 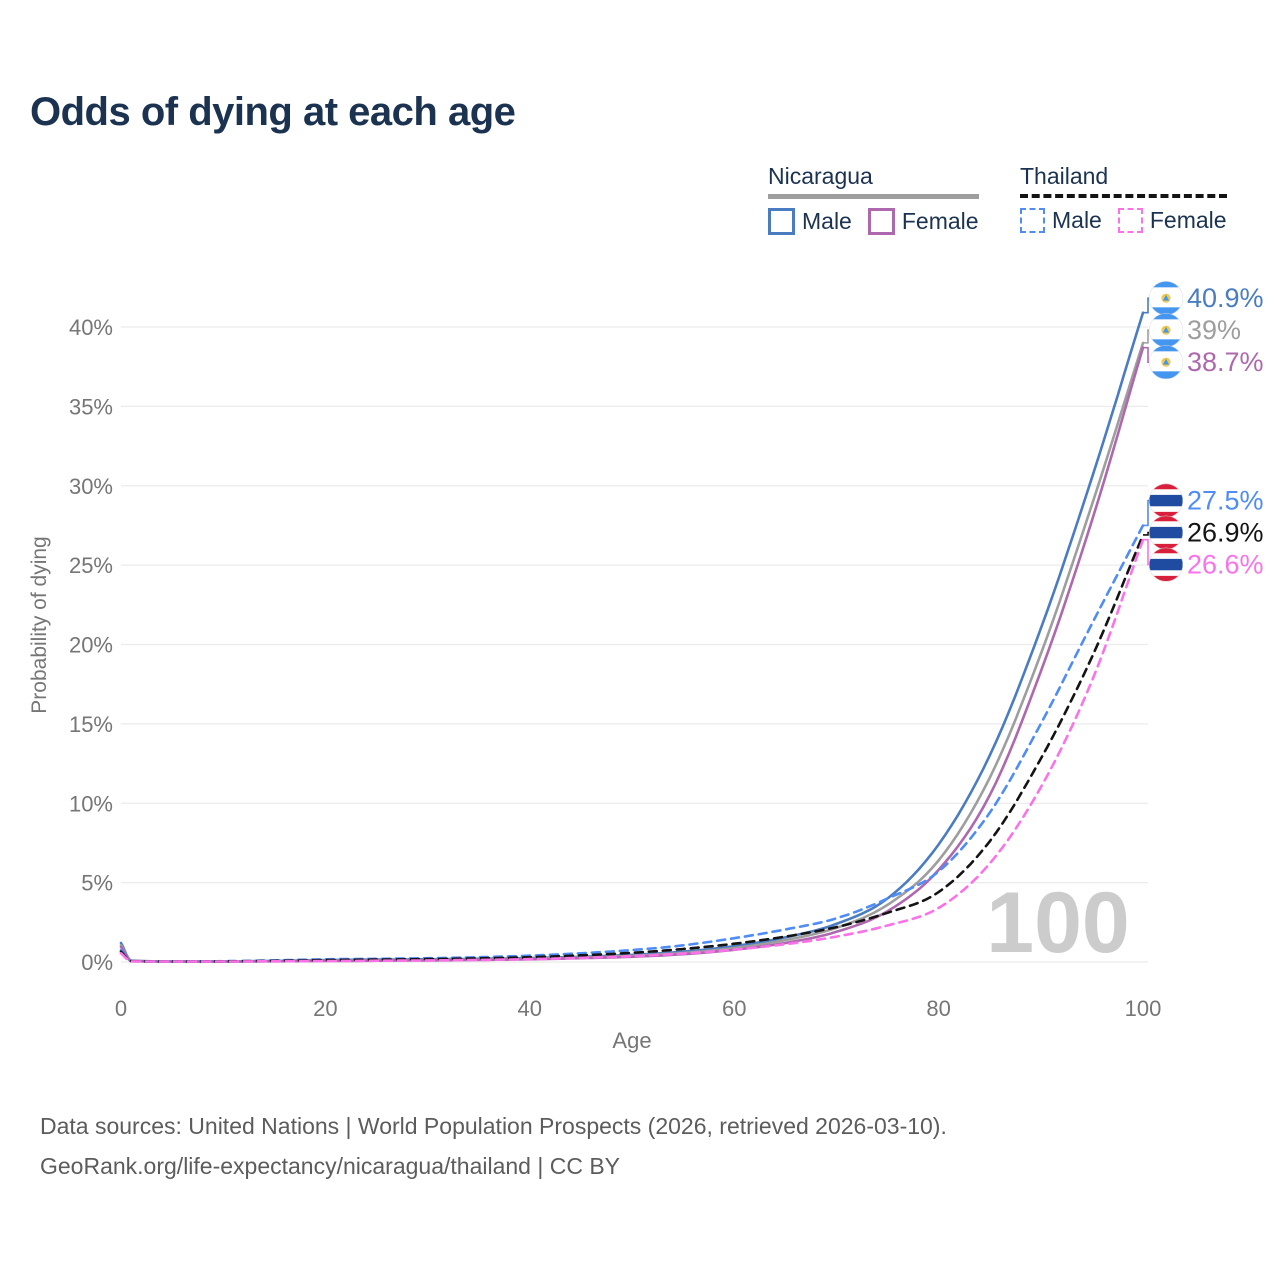 What do you see at coordinates (781, 221) in the screenshot?
I see `legend-checkbox-nicaragua-male` at bounding box center [781, 221].